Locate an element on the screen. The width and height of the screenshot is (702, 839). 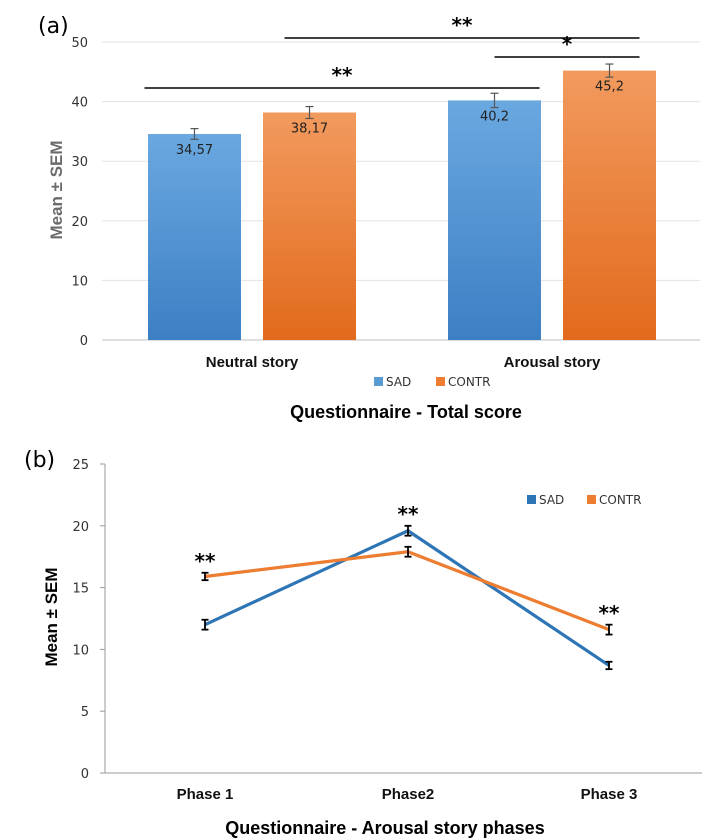
series-line-contr is located at coordinates (407, 591).